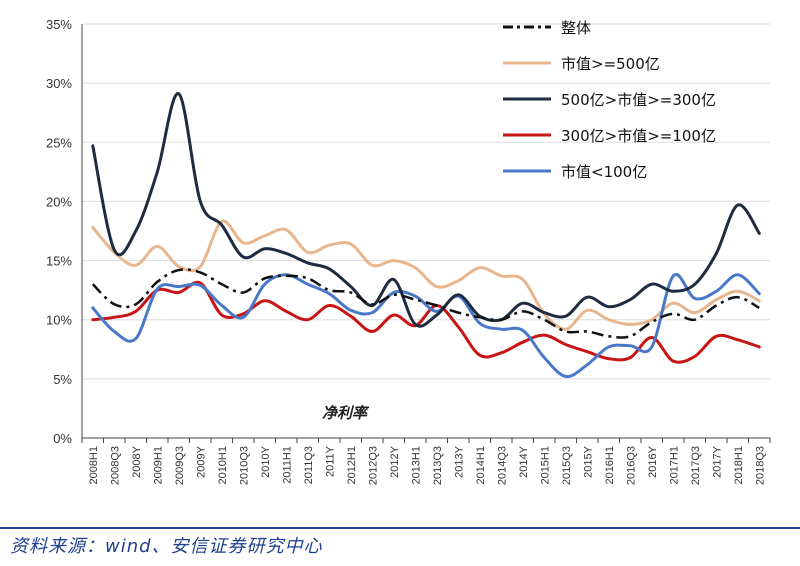  What do you see at coordinates (201, 461) in the screenshot?
I see `x-tick-label: 2009Y` at bounding box center [201, 461].